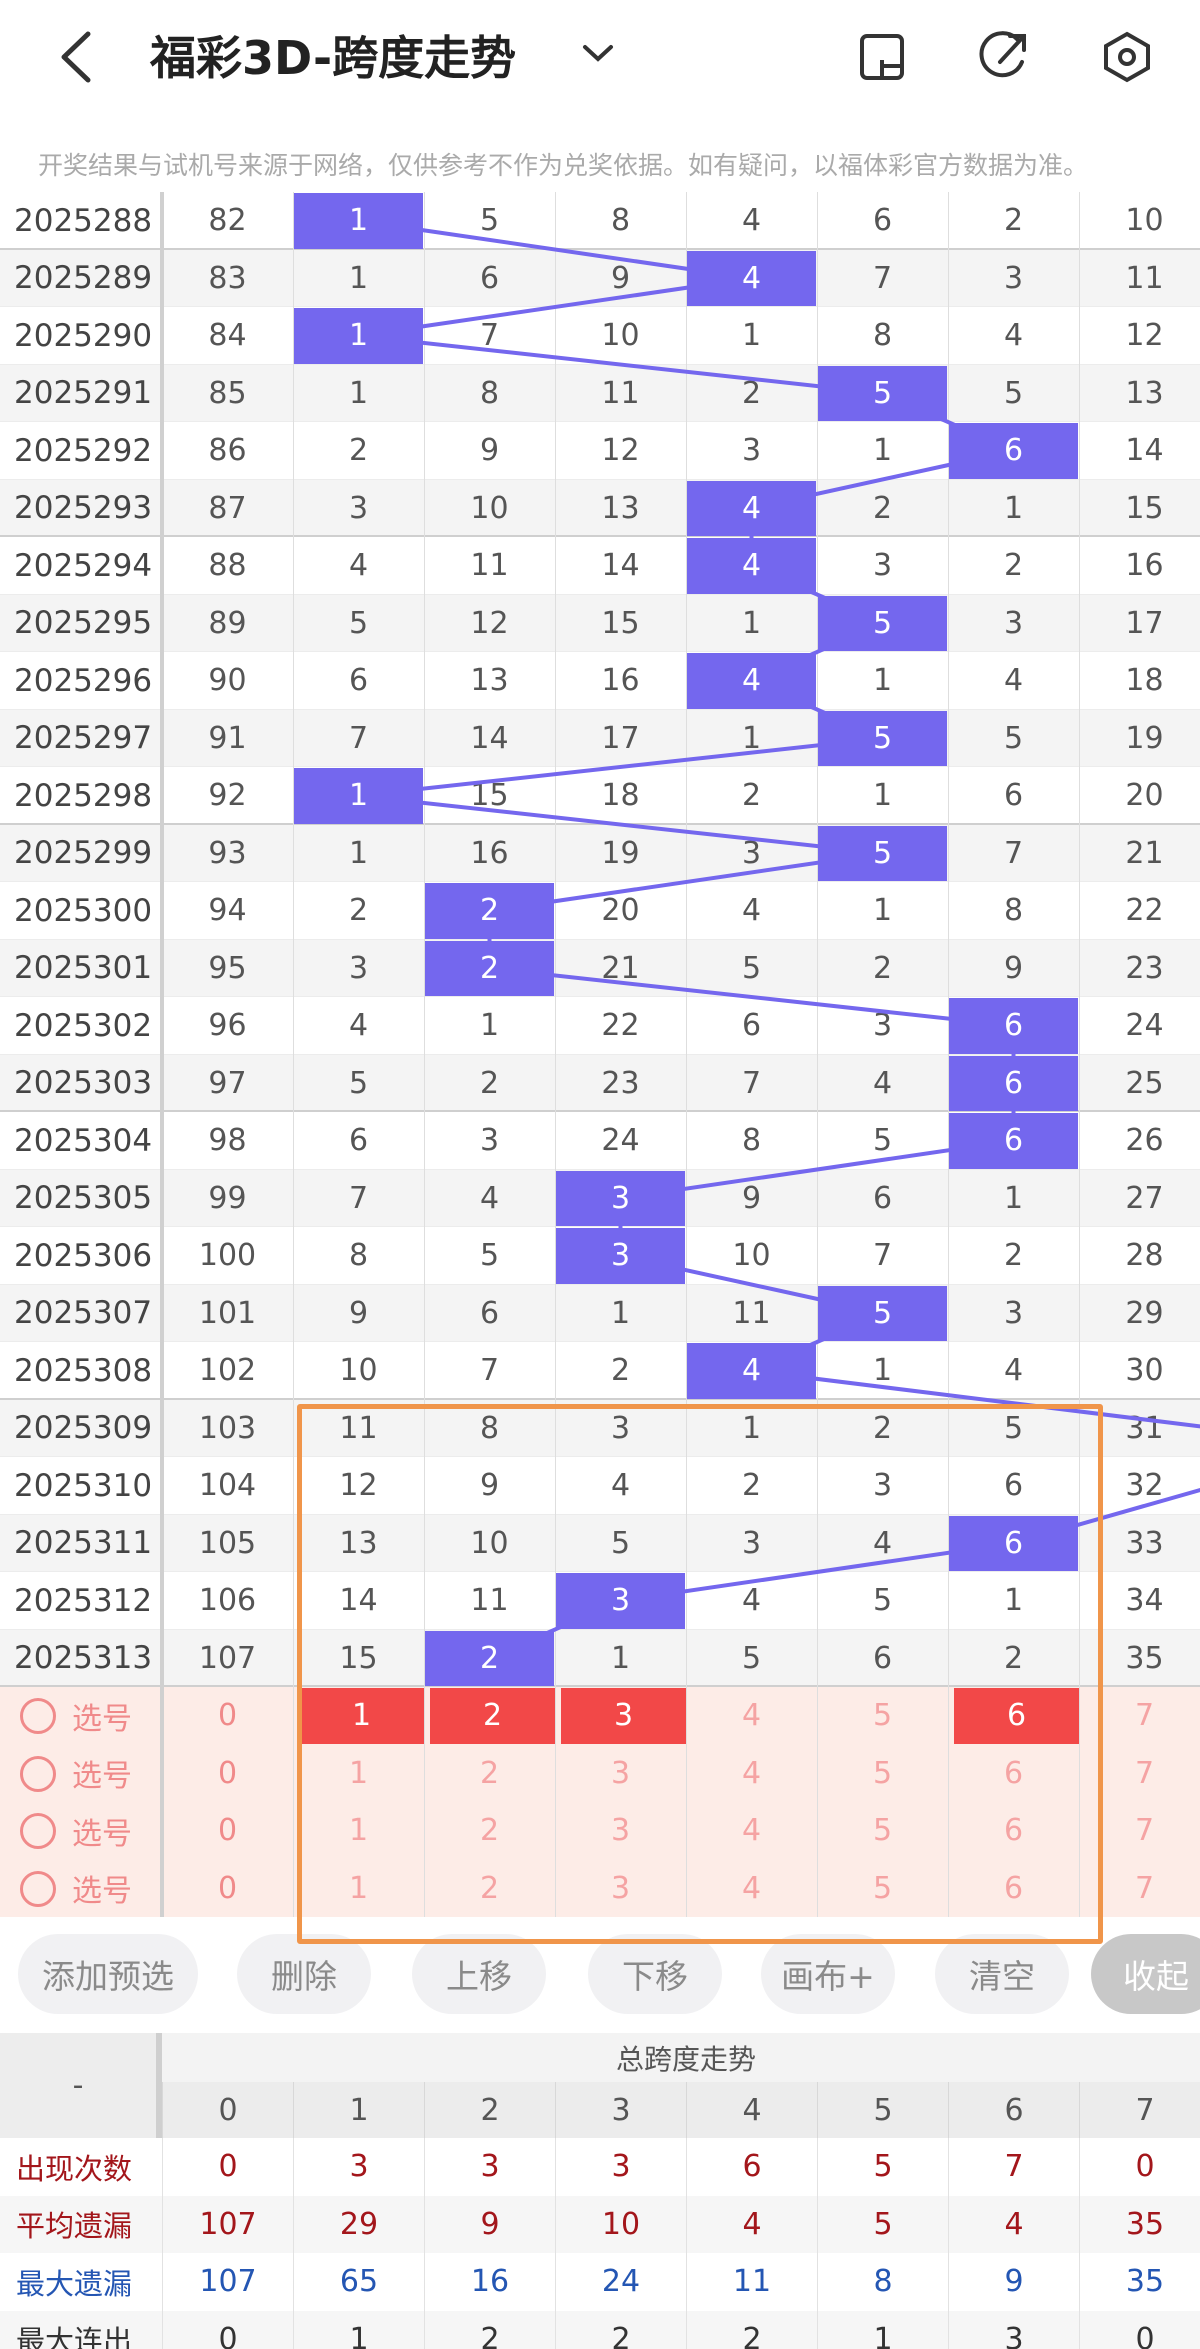 The image size is (1200, 2349). Describe the element at coordinates (620, 1141) in the screenshot. I see `cell: 24` at that location.